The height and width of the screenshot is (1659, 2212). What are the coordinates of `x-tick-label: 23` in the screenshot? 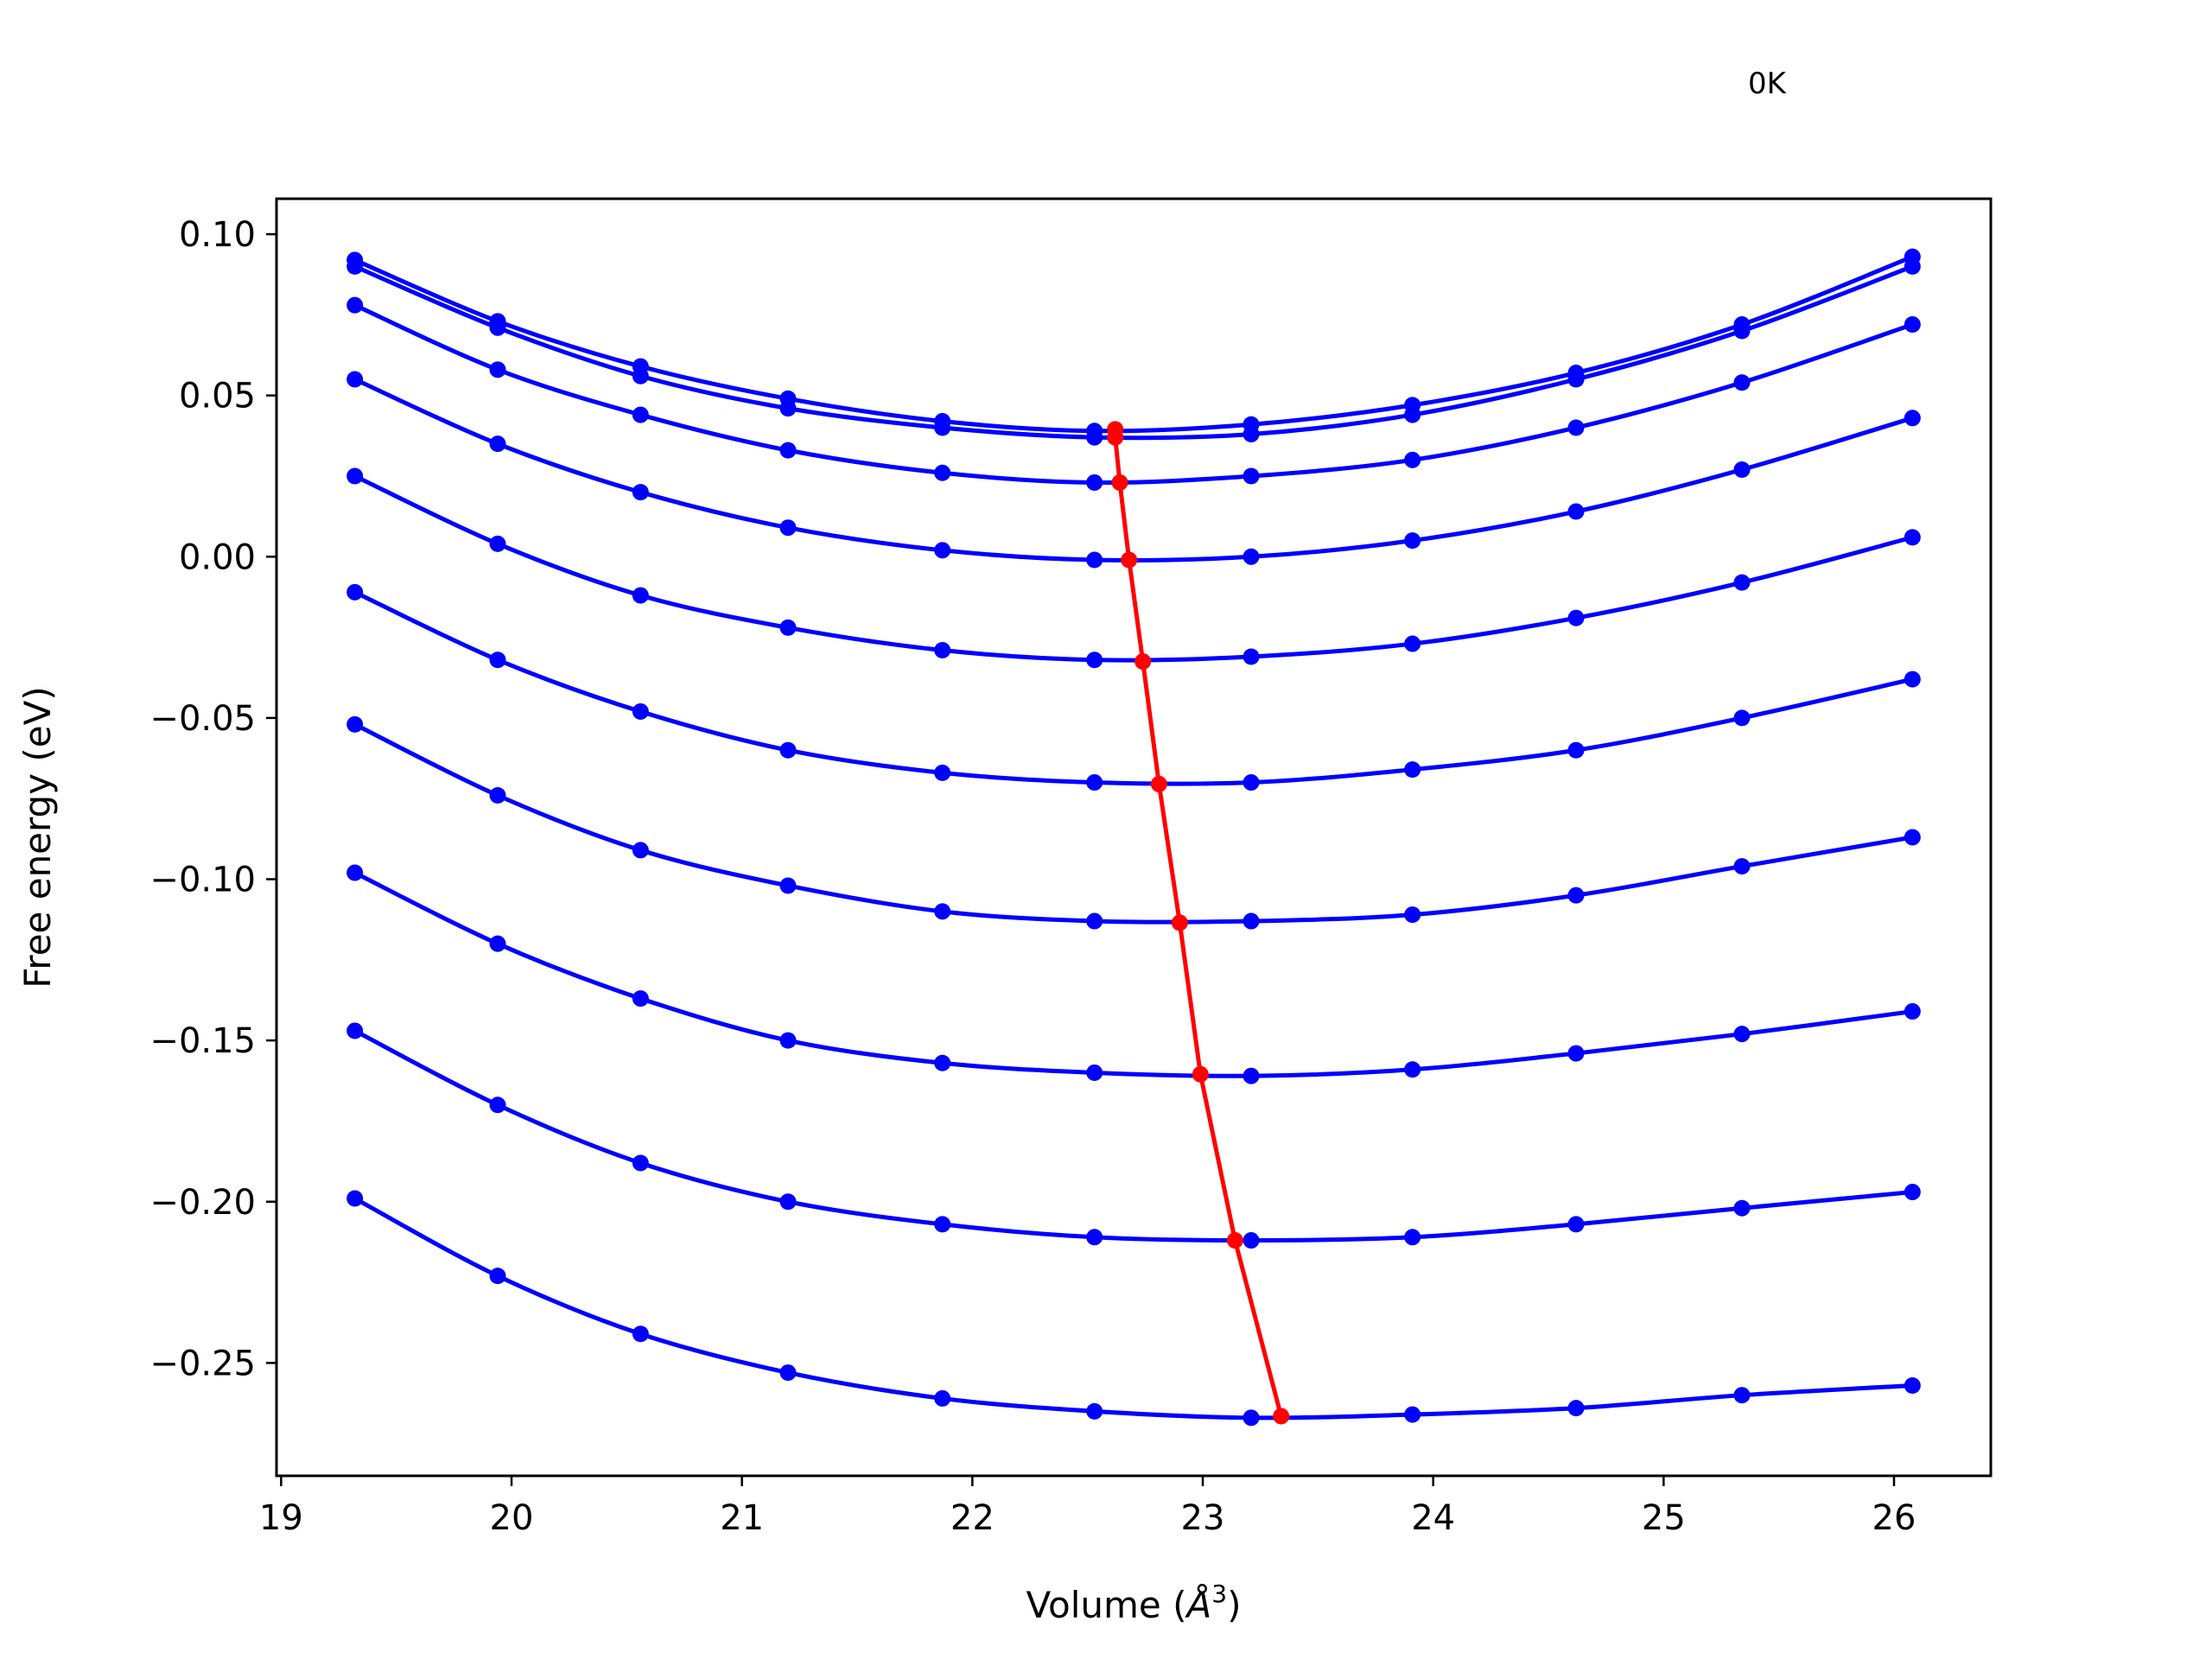 It's located at (1203, 1518).